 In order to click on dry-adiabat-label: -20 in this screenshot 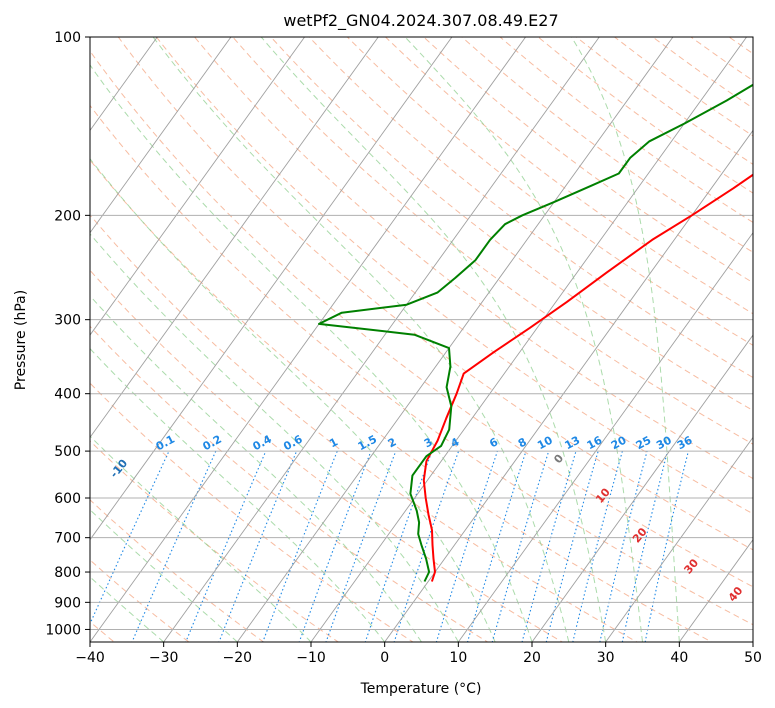, I will do `click(16, 427)`.